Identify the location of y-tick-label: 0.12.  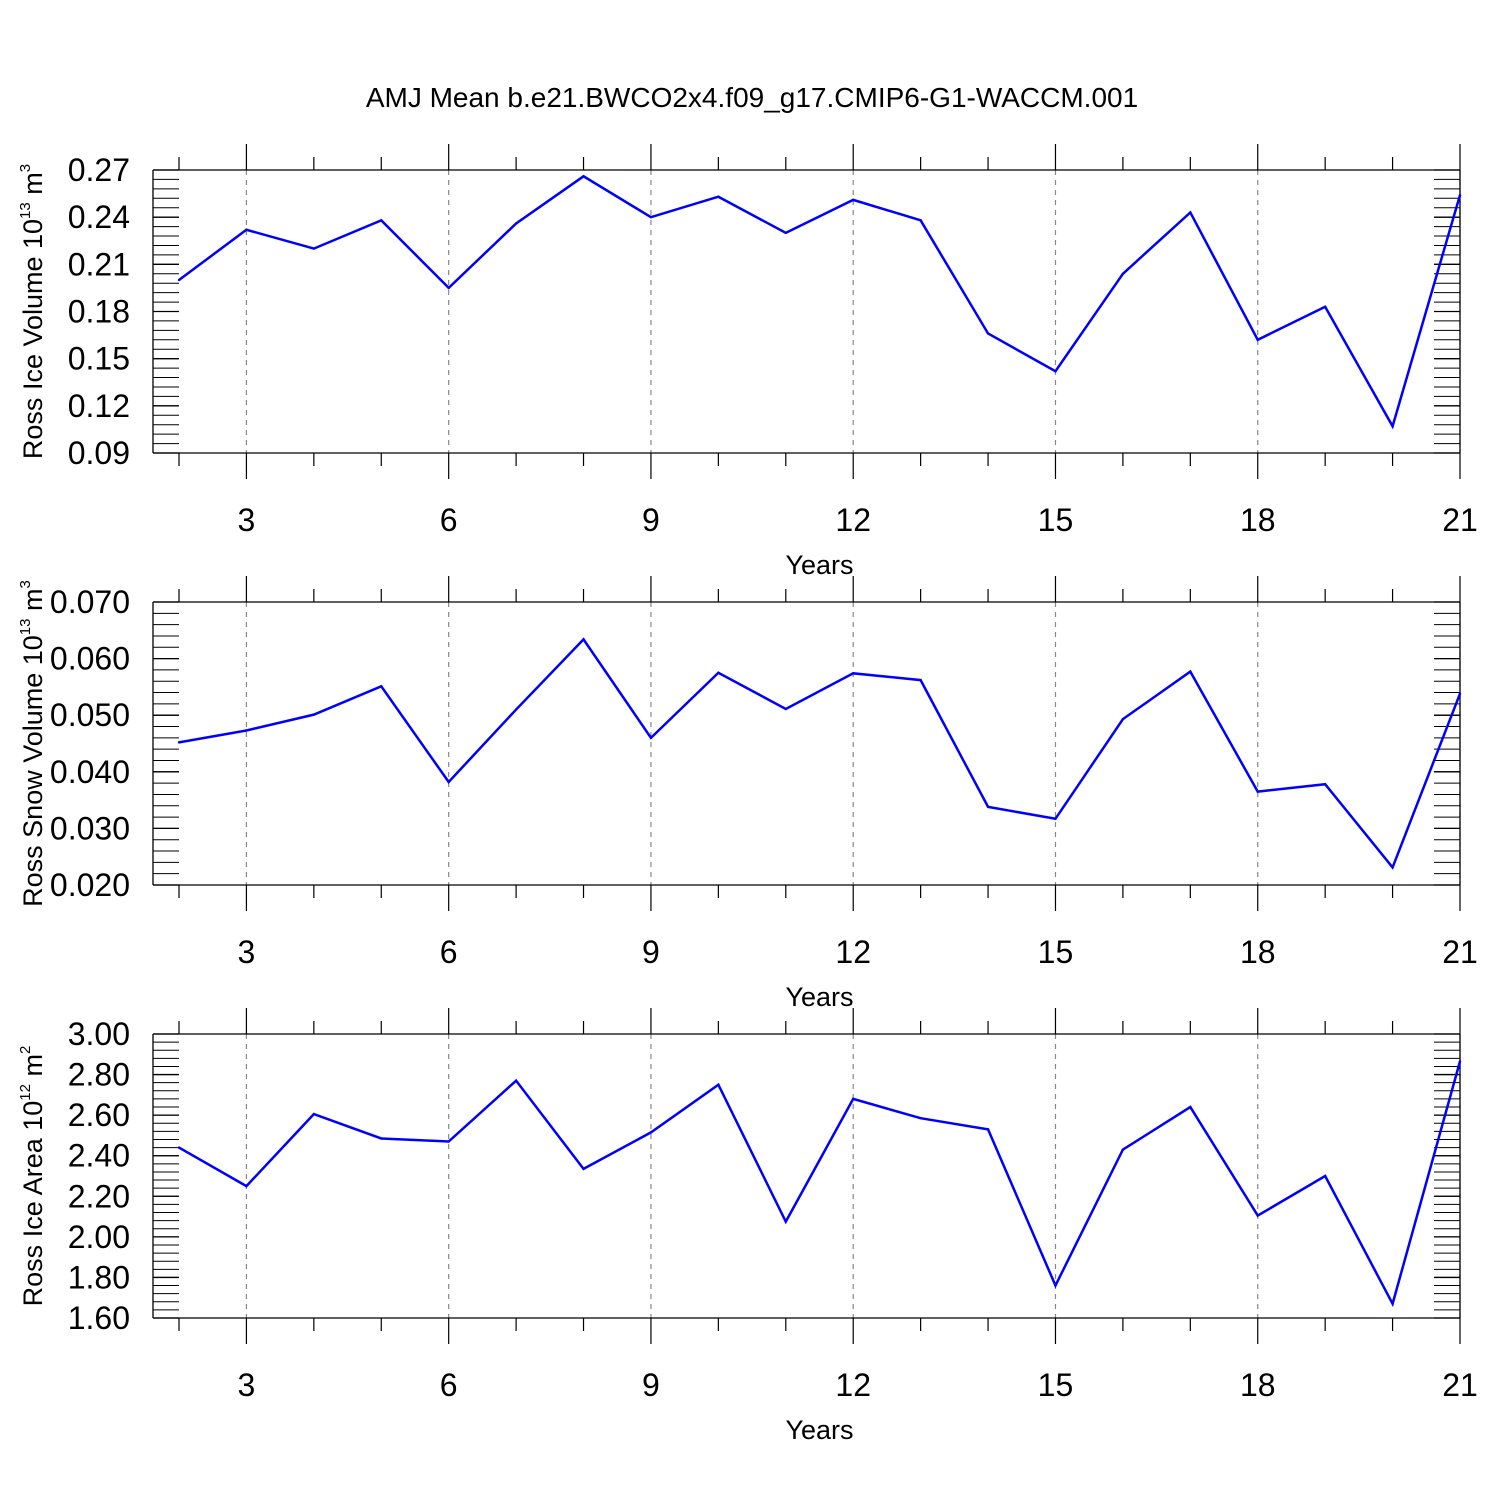
(99, 406).